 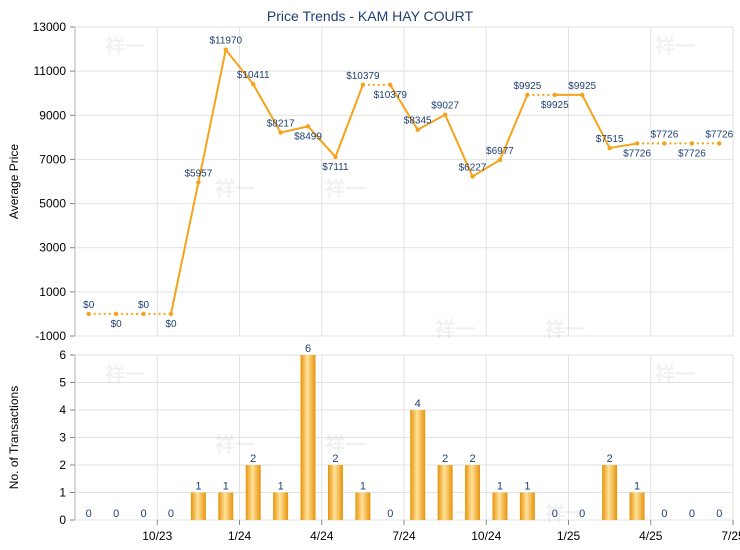 What do you see at coordinates (308, 136) in the screenshot?
I see `data-label: $8499` at bounding box center [308, 136].